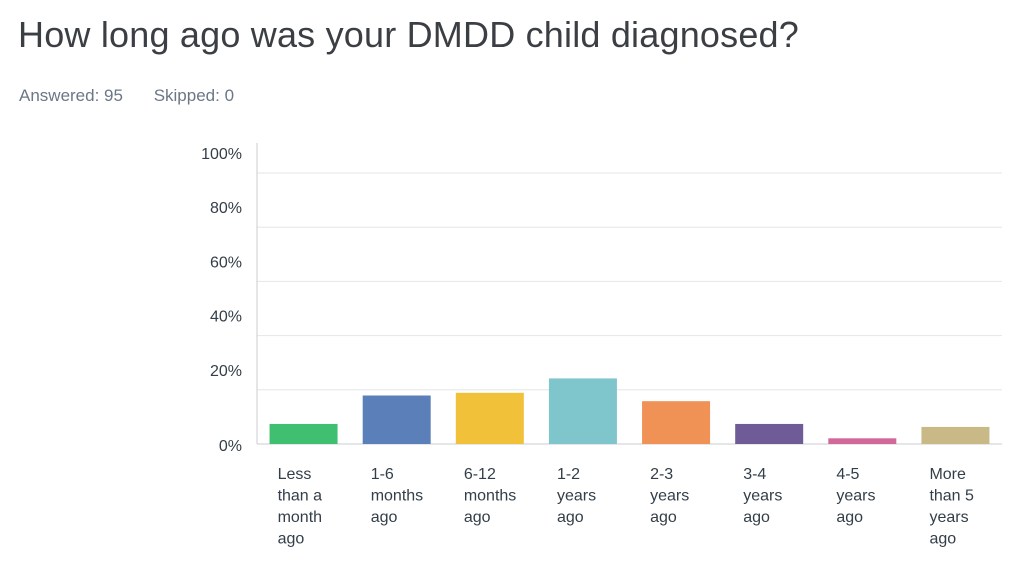 This screenshot has width=1024, height=572. What do you see at coordinates (194, 95) in the screenshot?
I see `skipped-count: Skipped: 0` at bounding box center [194, 95].